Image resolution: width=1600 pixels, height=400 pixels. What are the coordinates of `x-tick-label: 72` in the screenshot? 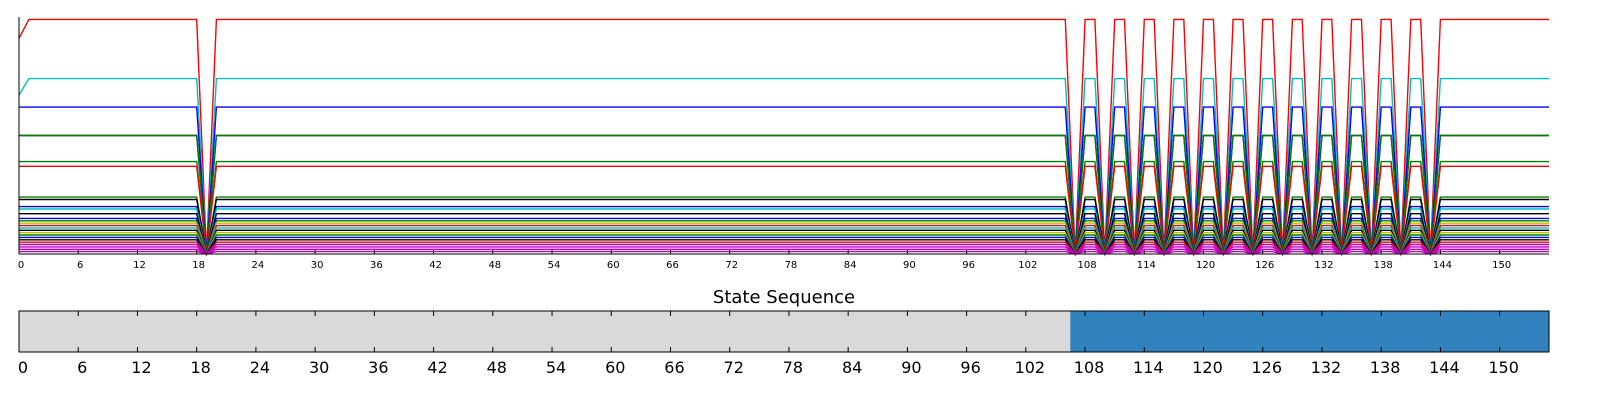 It's located at (731, 265).